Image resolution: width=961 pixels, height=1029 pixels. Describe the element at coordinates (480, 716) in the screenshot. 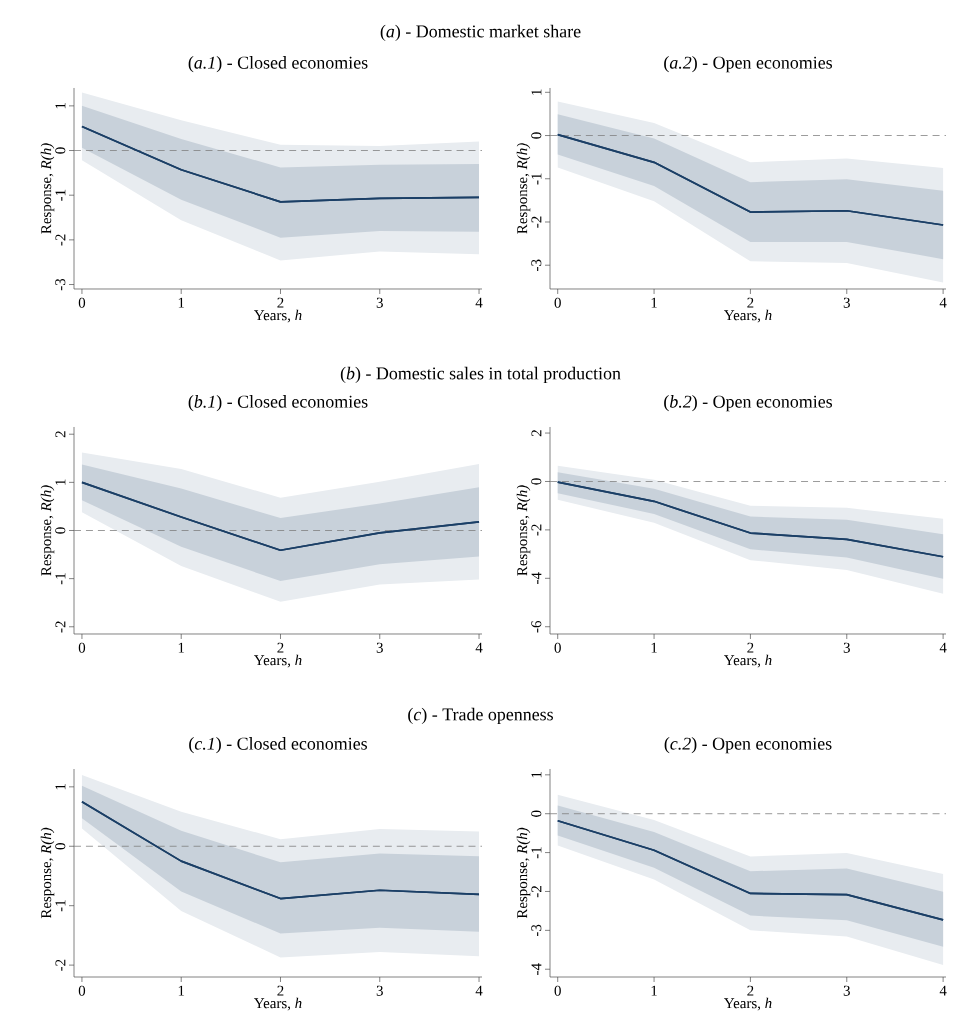

I see `chart-title: (c) - Trade openness` at that location.